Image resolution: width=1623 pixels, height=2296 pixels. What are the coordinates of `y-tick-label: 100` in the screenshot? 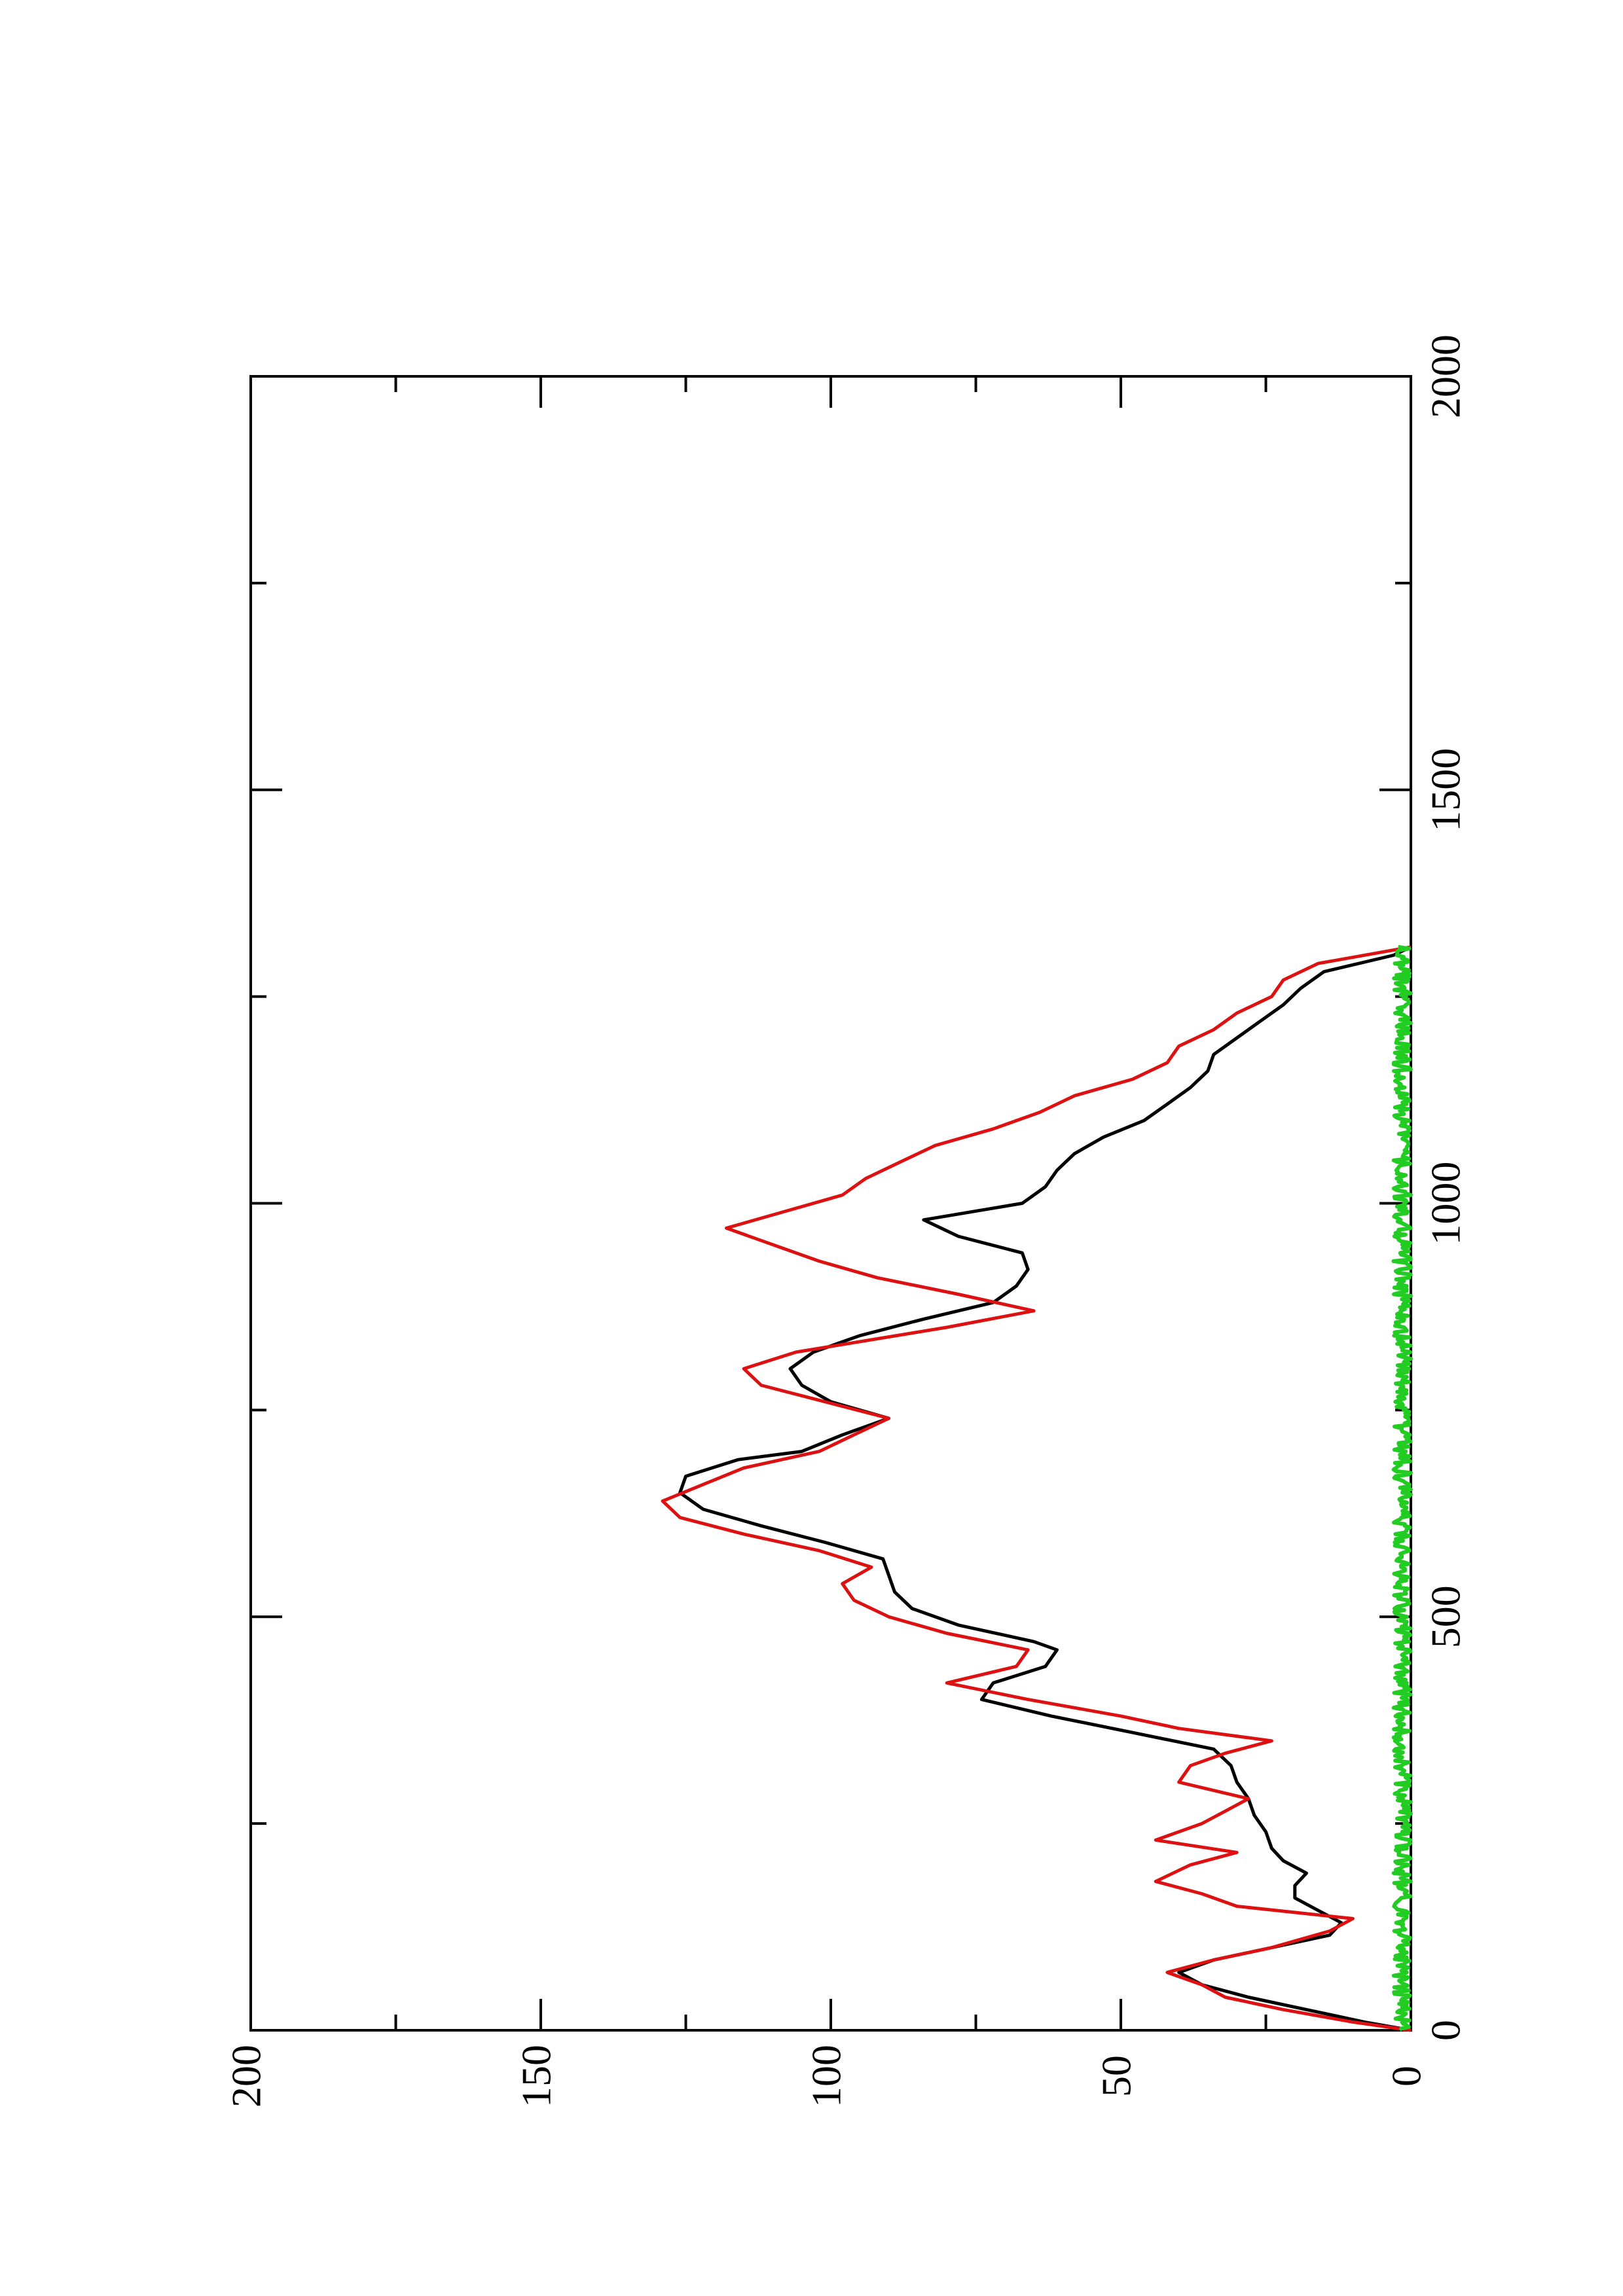 It's located at (826, 2076).